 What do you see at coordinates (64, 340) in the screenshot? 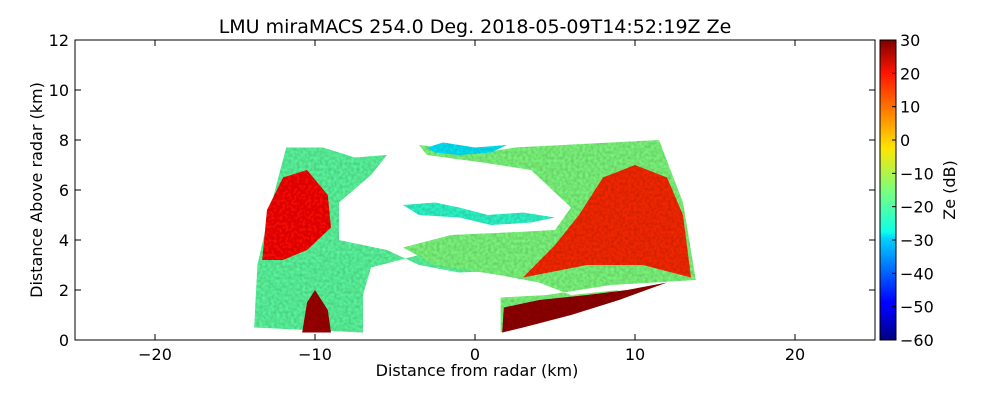
I see `y-tick-label: 0` at bounding box center [64, 340].